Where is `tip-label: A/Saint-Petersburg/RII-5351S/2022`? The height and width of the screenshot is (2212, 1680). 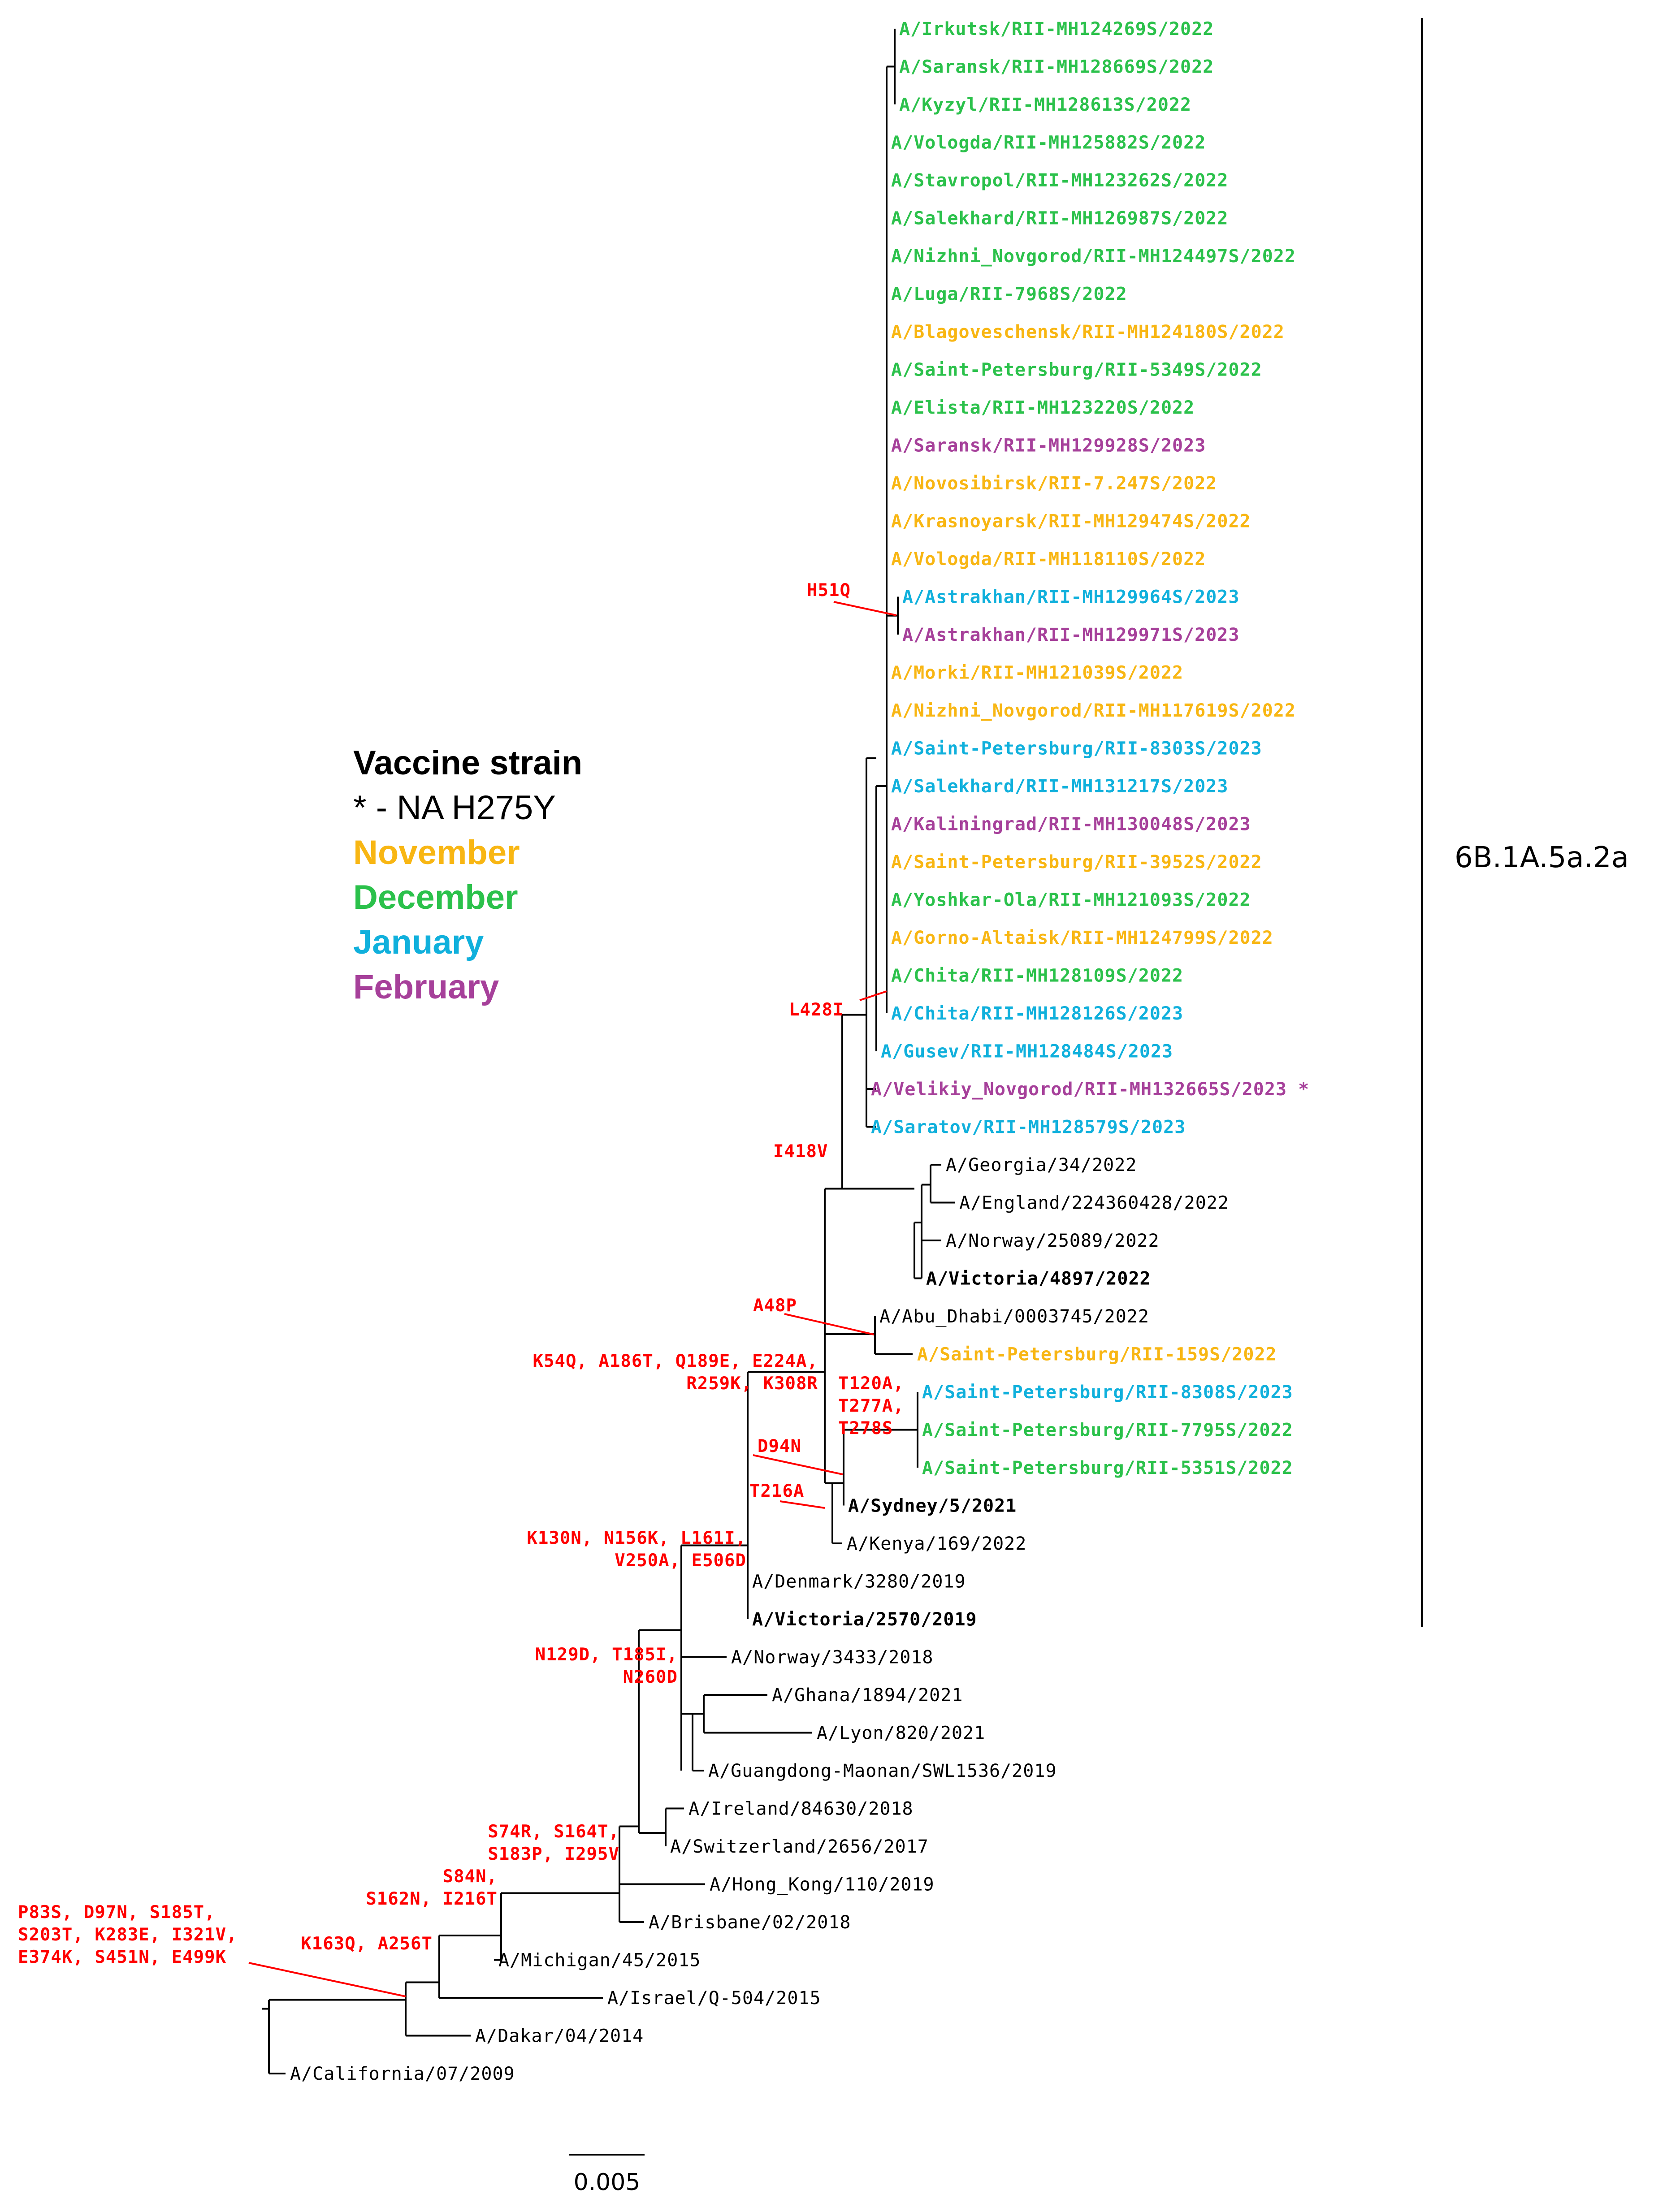
tip-label: A/Saint-Petersburg/RII-5351S/2022 is located at coordinates (1107, 1468).